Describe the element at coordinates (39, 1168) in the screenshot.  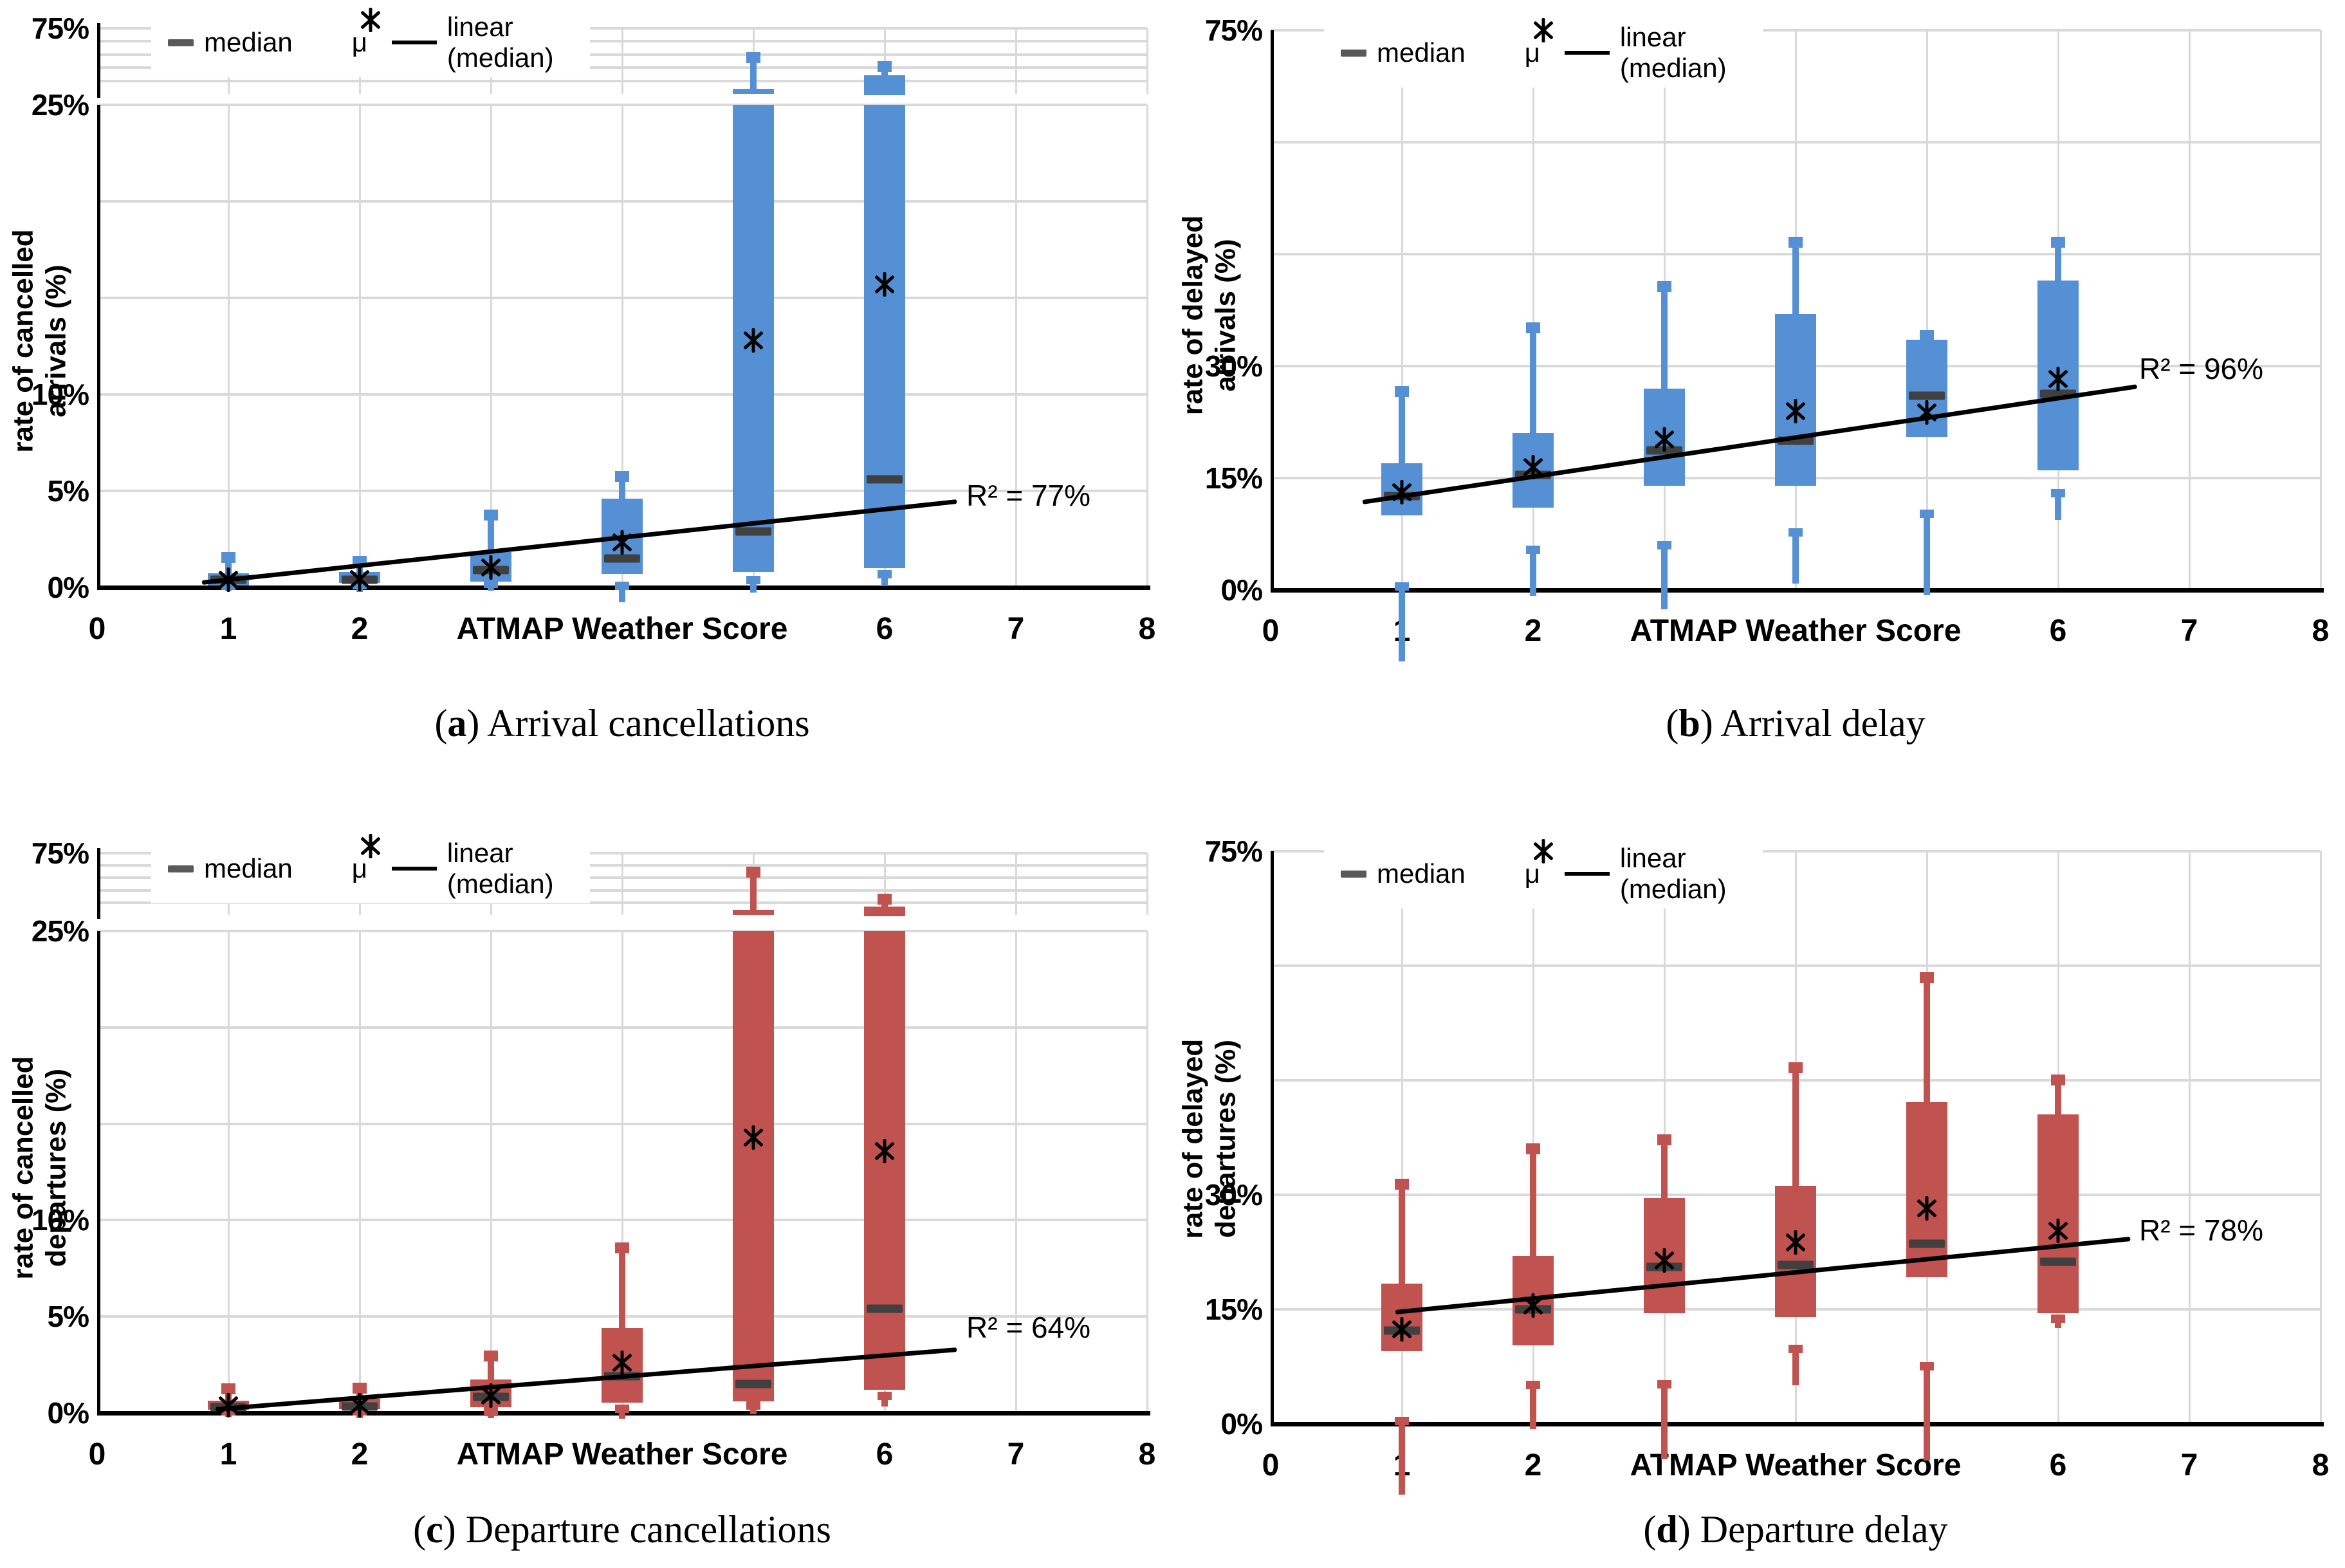
I see `y-axis-title: rate of cancelled departures (%)` at that location.